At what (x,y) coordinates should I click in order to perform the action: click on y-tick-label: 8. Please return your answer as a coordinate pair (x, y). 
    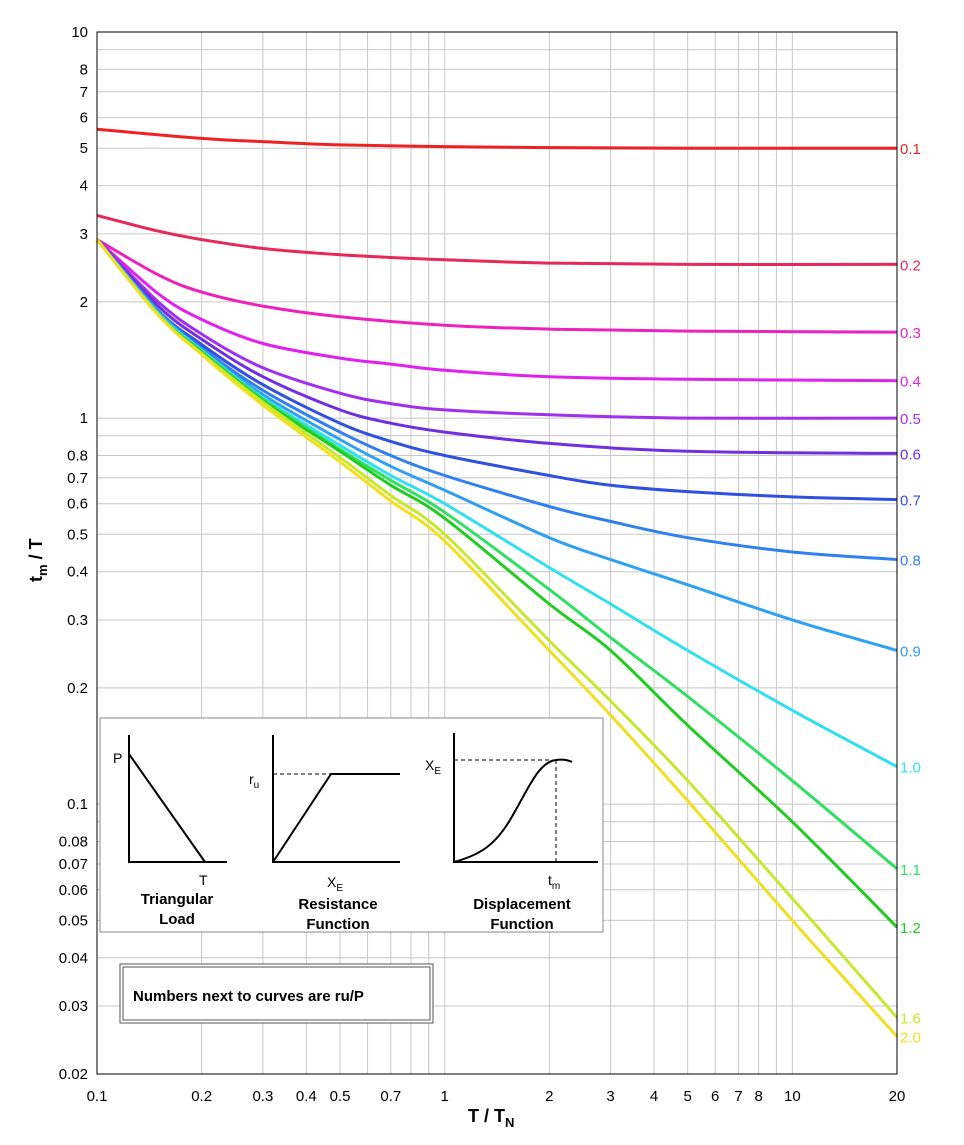
    Looking at the image, I should click on (84, 69).